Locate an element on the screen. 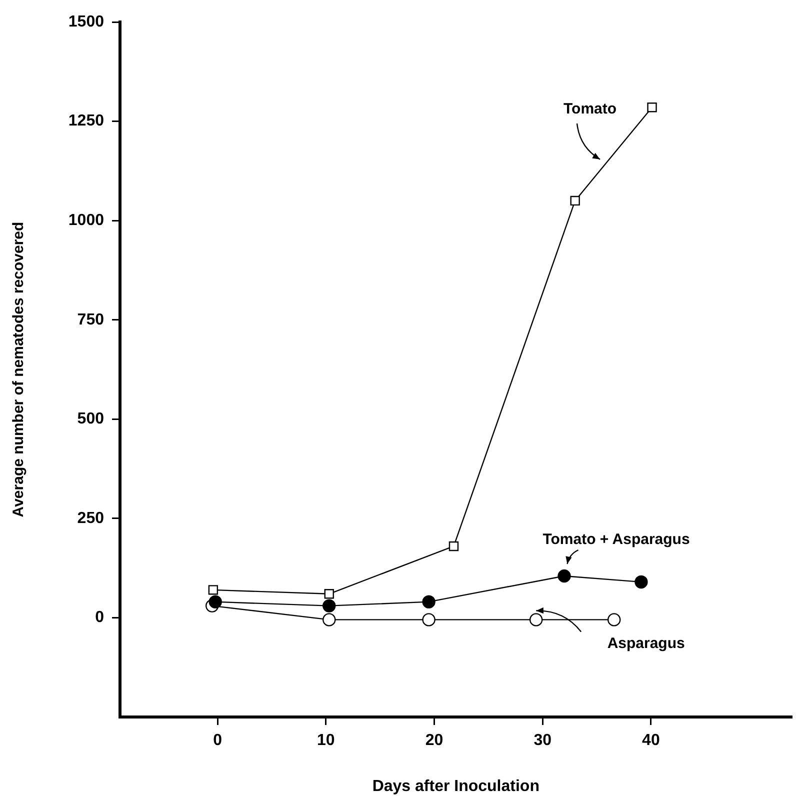  y-tick-label: 1000 is located at coordinates (86, 220).